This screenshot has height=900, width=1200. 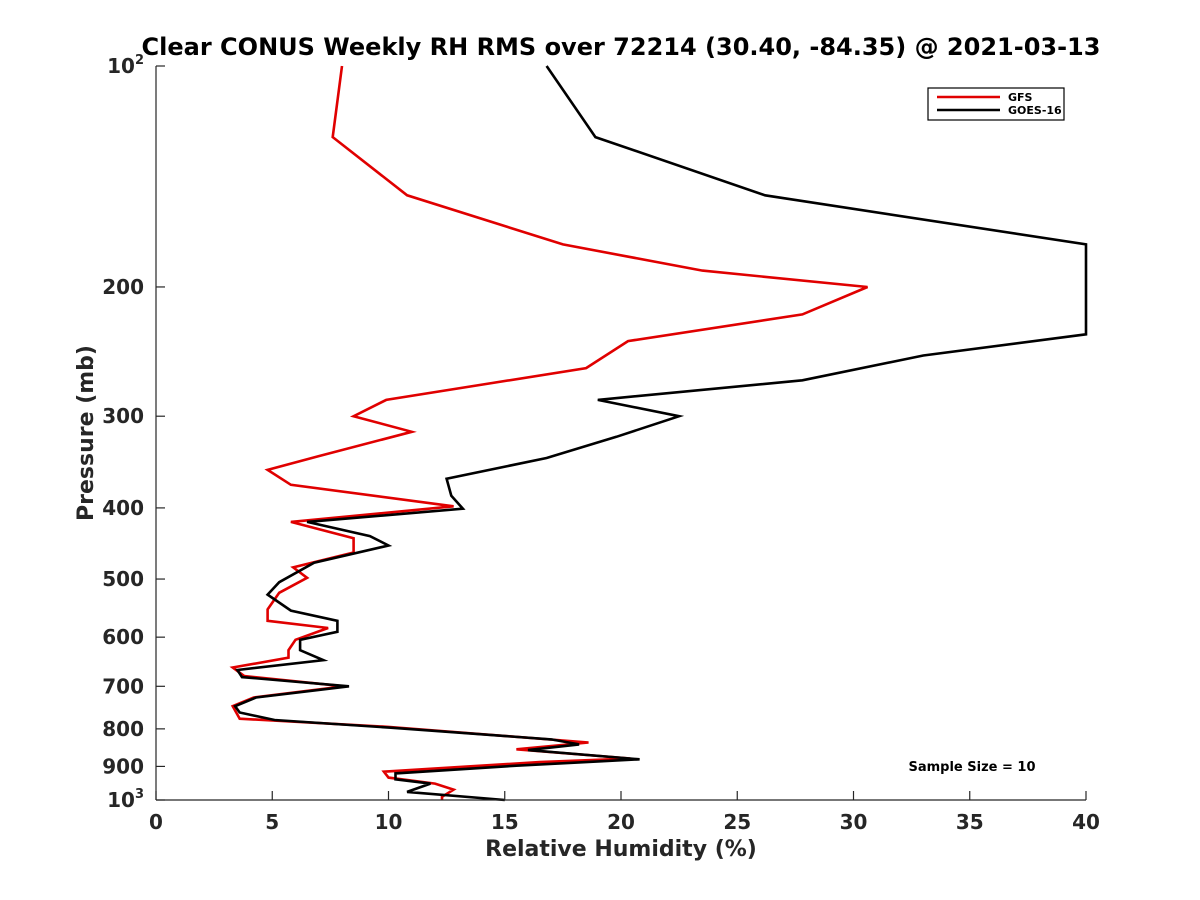 What do you see at coordinates (971, 767) in the screenshot?
I see `sample-size-annotation: Sample Size = 10` at bounding box center [971, 767].